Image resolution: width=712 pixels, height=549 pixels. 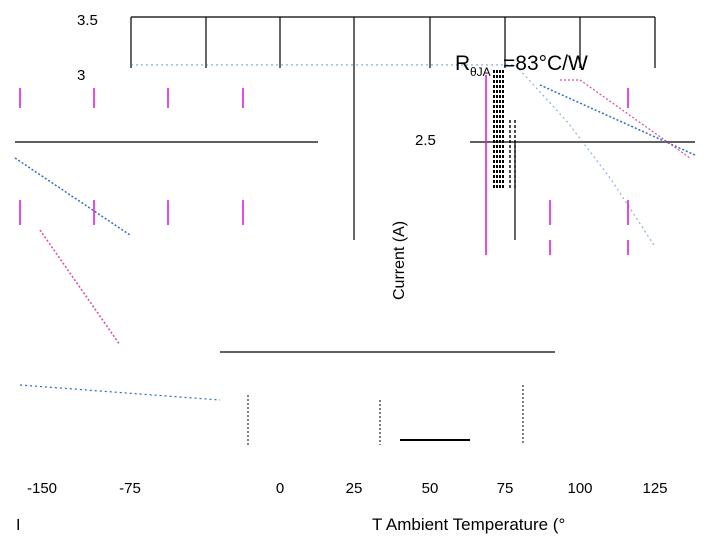 What do you see at coordinates (399, 260) in the screenshot?
I see `y-axis-label: Current (A)` at bounding box center [399, 260].